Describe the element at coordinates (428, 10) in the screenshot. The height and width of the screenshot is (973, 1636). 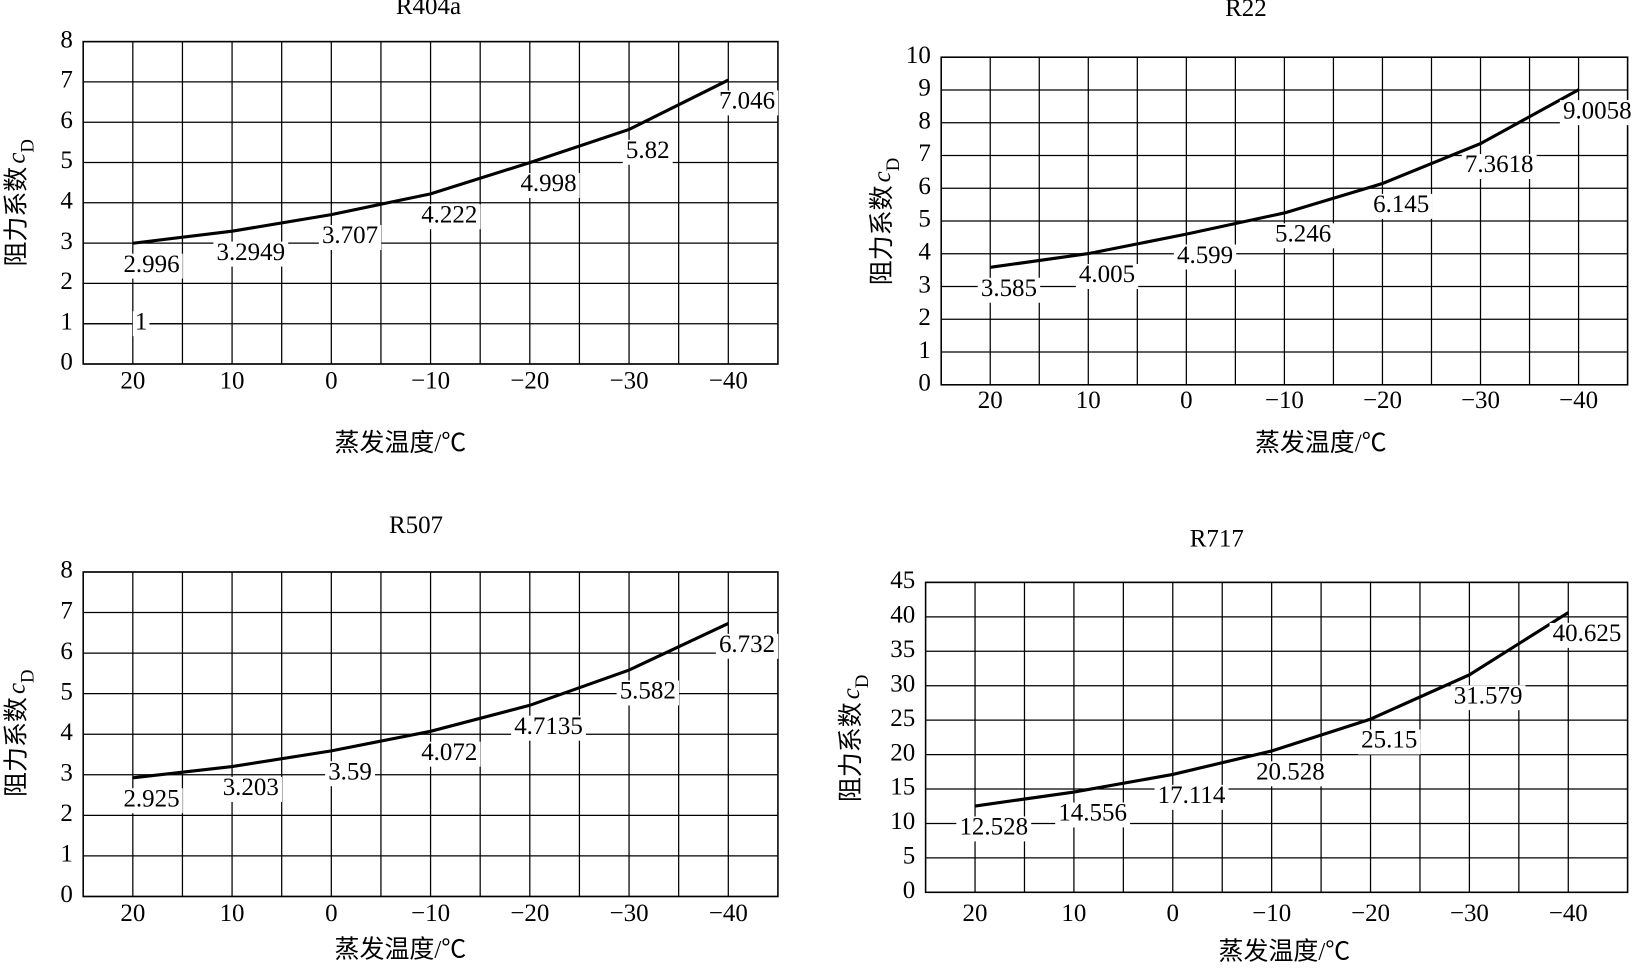
I see `chart-title: R404a` at that location.